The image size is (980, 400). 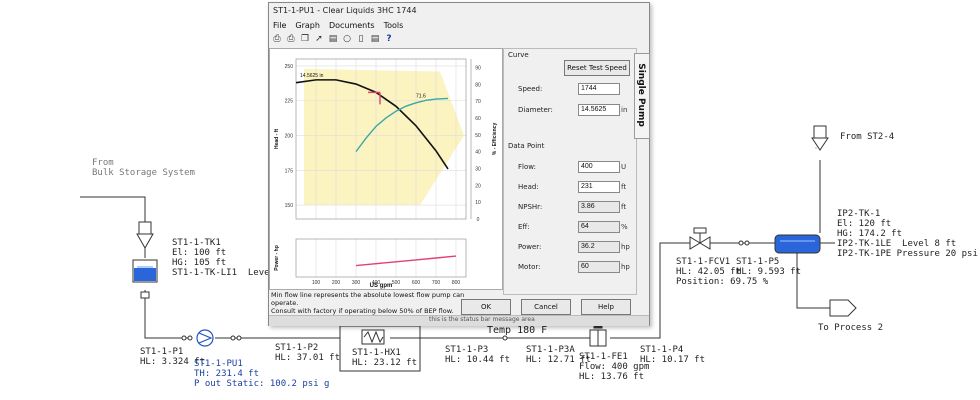 What do you see at coordinates (308, 353) in the screenshot?
I see `pipe-p2-label: ST1-1-P2 HL: 37.01 ft` at bounding box center [308, 353].